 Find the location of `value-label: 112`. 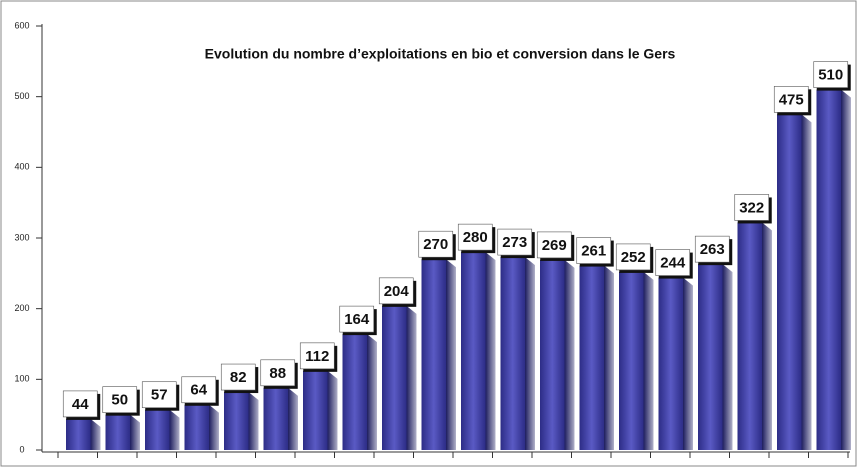

value-label: 112 is located at coordinates (317, 356).